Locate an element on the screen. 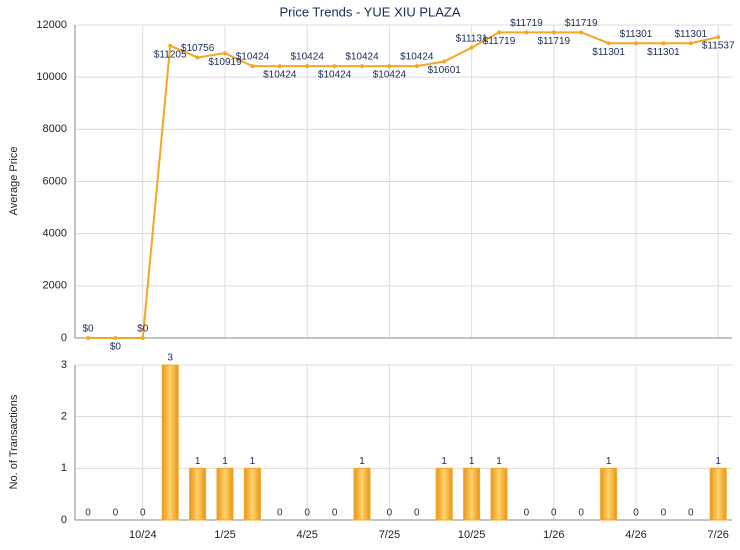  value-label: $10756 is located at coordinates (198, 48).